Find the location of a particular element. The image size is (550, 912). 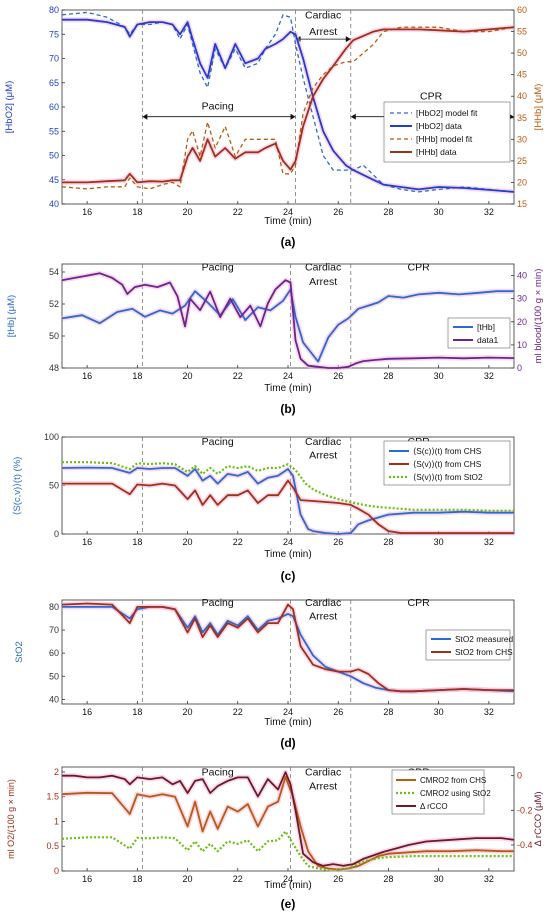

y-right-tick-label: 0 is located at coordinates (519, 776).